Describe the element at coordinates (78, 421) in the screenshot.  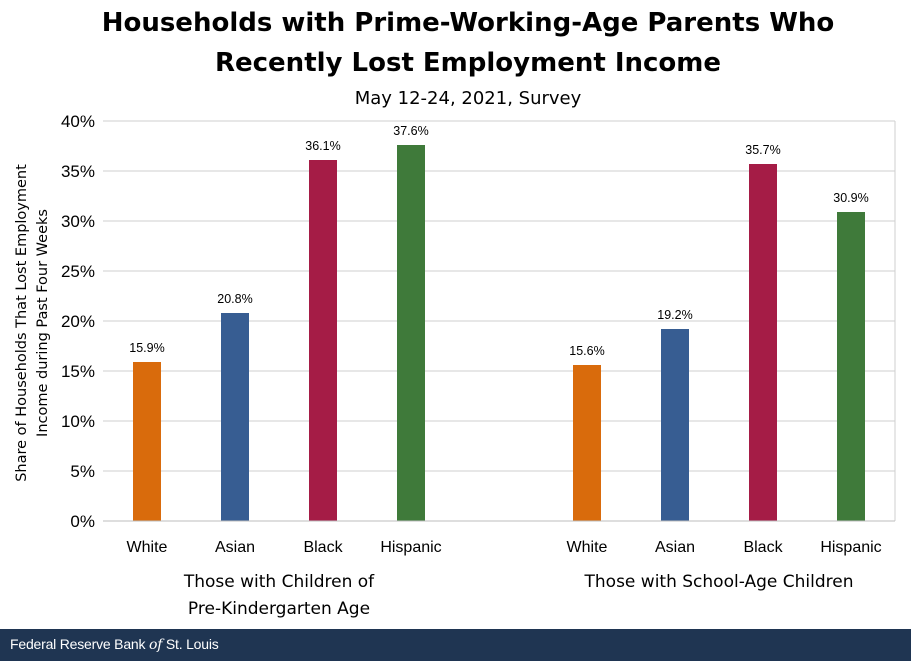
I see `y-tick-label: 10%` at that location.